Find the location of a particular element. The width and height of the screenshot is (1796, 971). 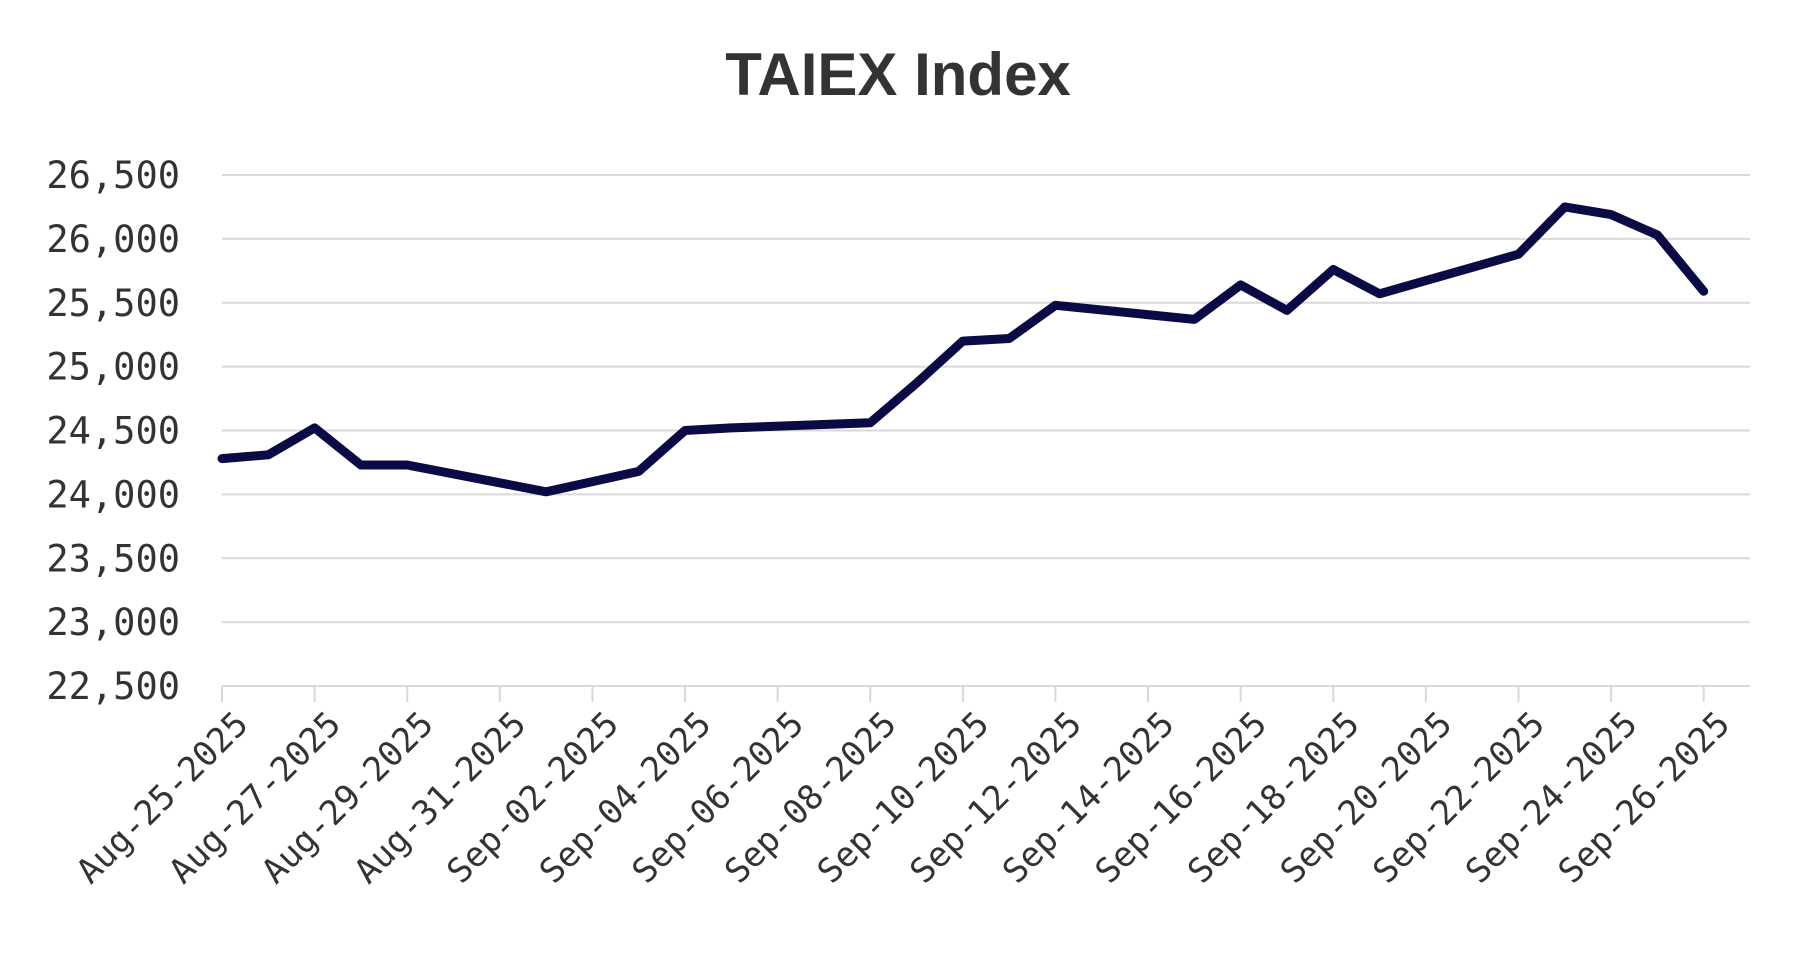

y-tick-label: 22,500 is located at coordinates (113, 686).